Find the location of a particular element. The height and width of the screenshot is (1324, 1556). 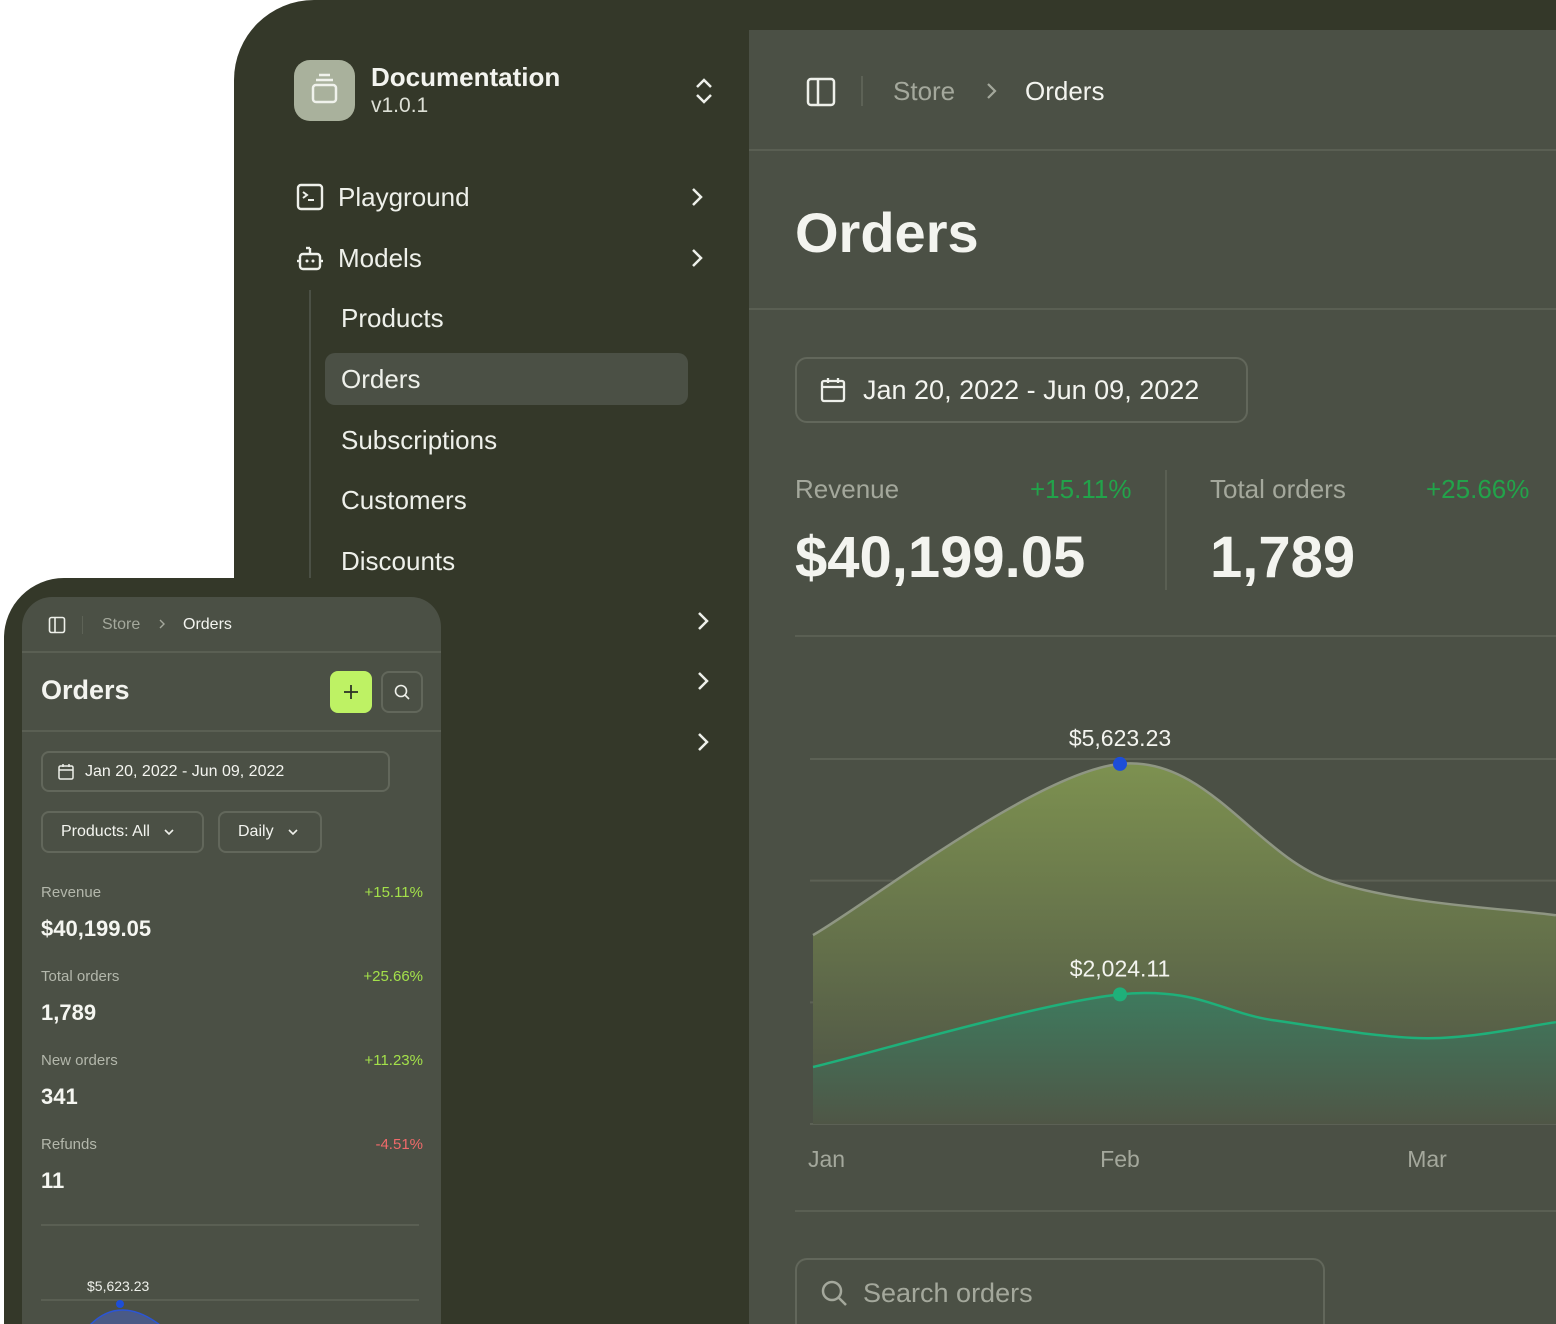

sidebar-subitem-customers: Customers is located at coordinates (404, 499).